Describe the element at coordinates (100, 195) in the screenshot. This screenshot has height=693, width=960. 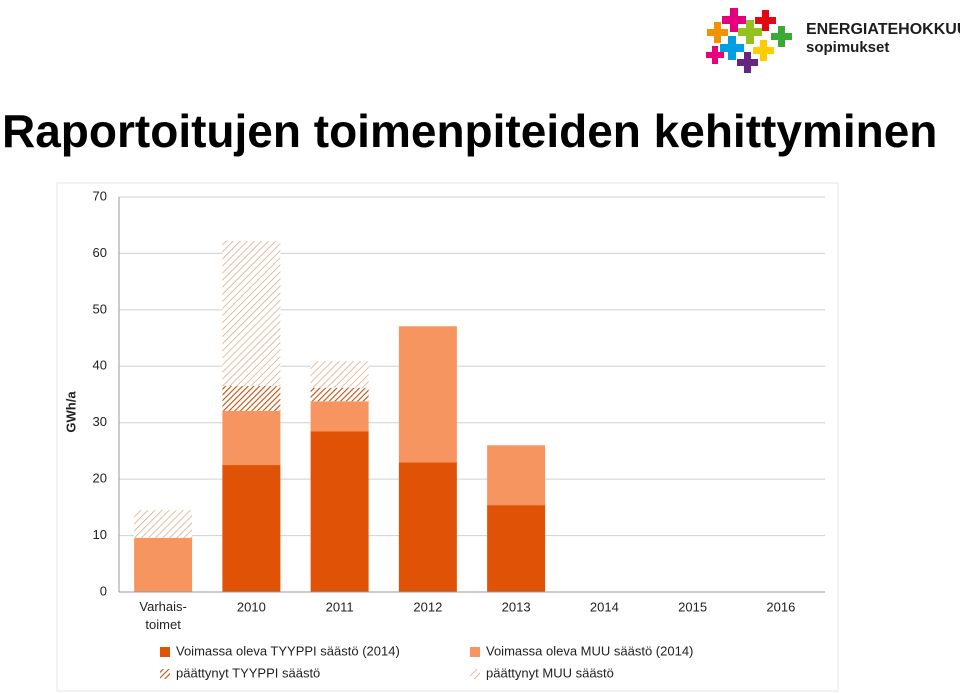
I see `y-tick-label: 70` at that location.